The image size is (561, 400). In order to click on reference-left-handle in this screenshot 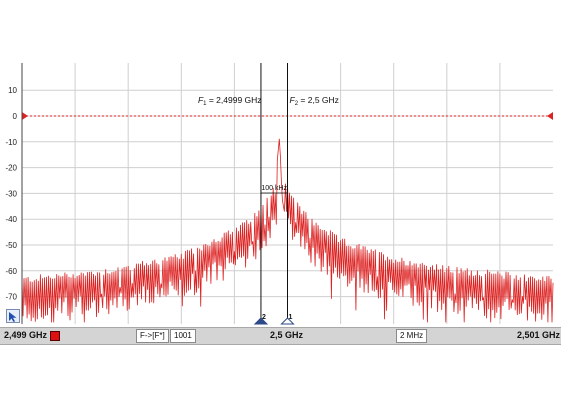, I will do `click(25, 116)`.